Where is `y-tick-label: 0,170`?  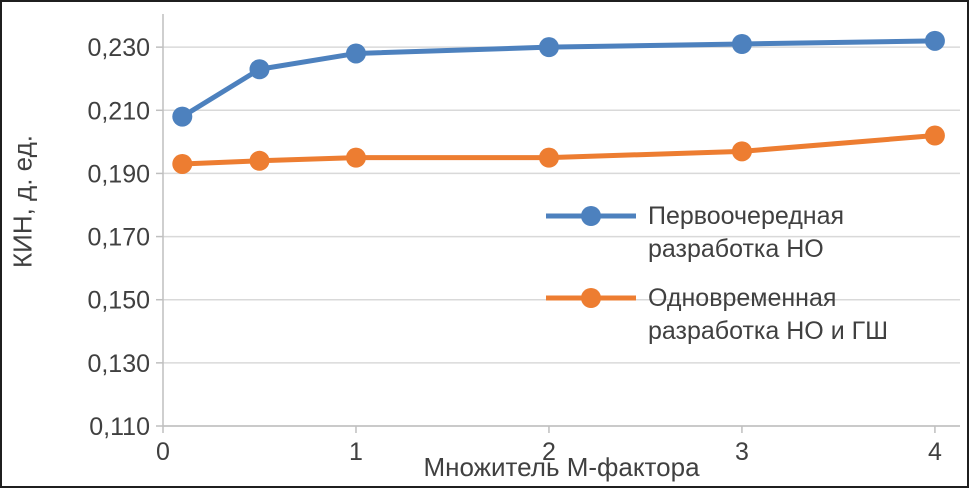
y-tick-label: 0,170 is located at coordinates (118, 238).